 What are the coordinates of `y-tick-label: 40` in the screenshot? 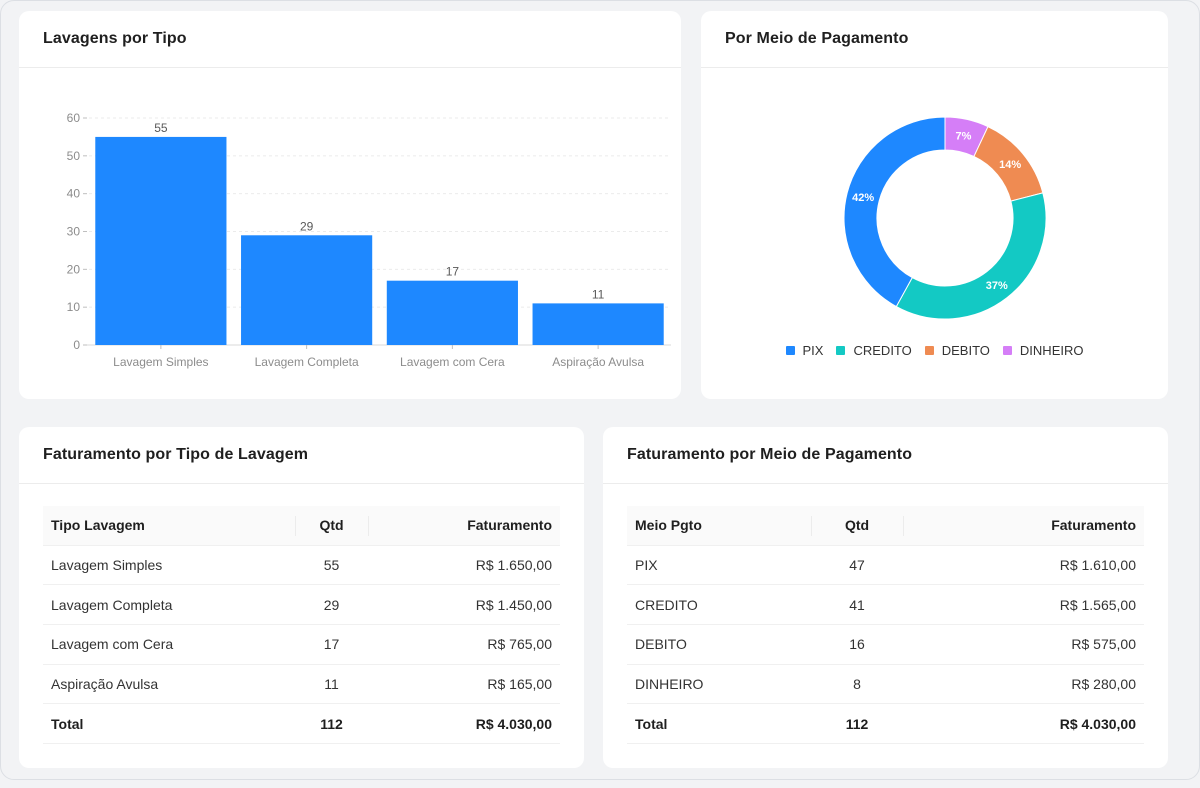 It's located at (74, 194).